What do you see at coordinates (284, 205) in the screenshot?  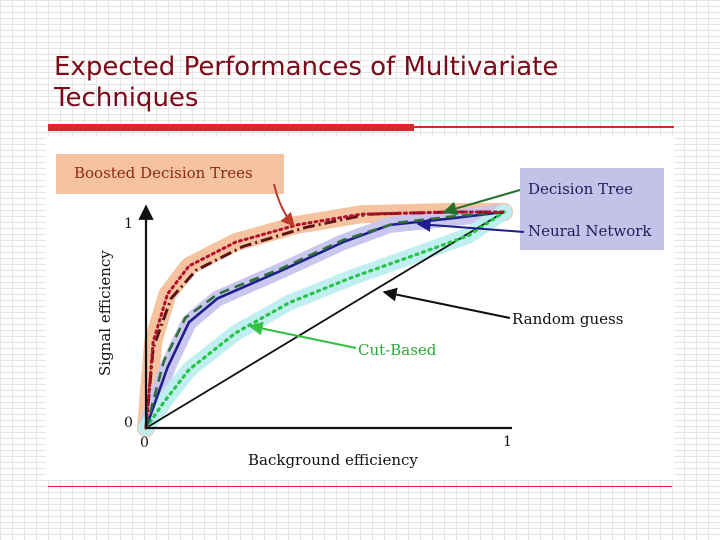 I see `bdt-pointer` at bounding box center [284, 205].